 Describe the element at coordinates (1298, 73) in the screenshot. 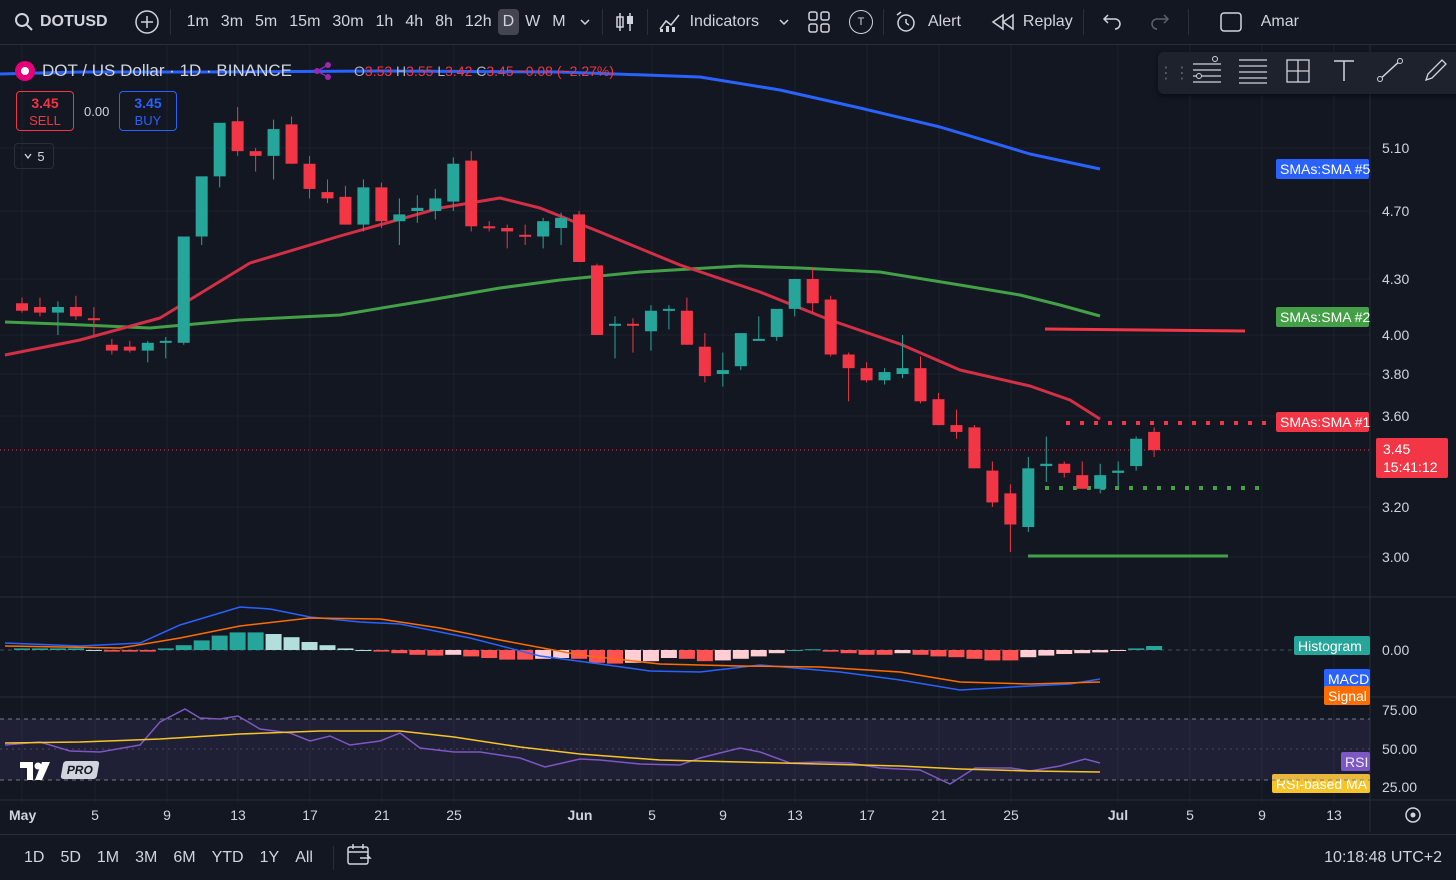

I see `pattern-tool` at that location.